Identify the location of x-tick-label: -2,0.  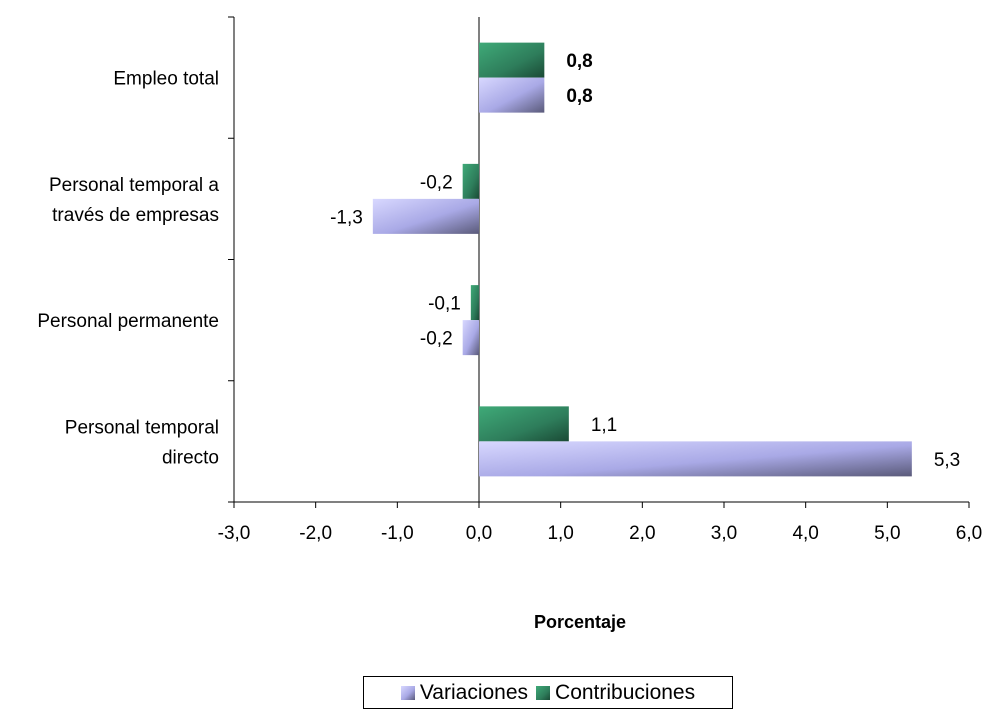
(315, 533).